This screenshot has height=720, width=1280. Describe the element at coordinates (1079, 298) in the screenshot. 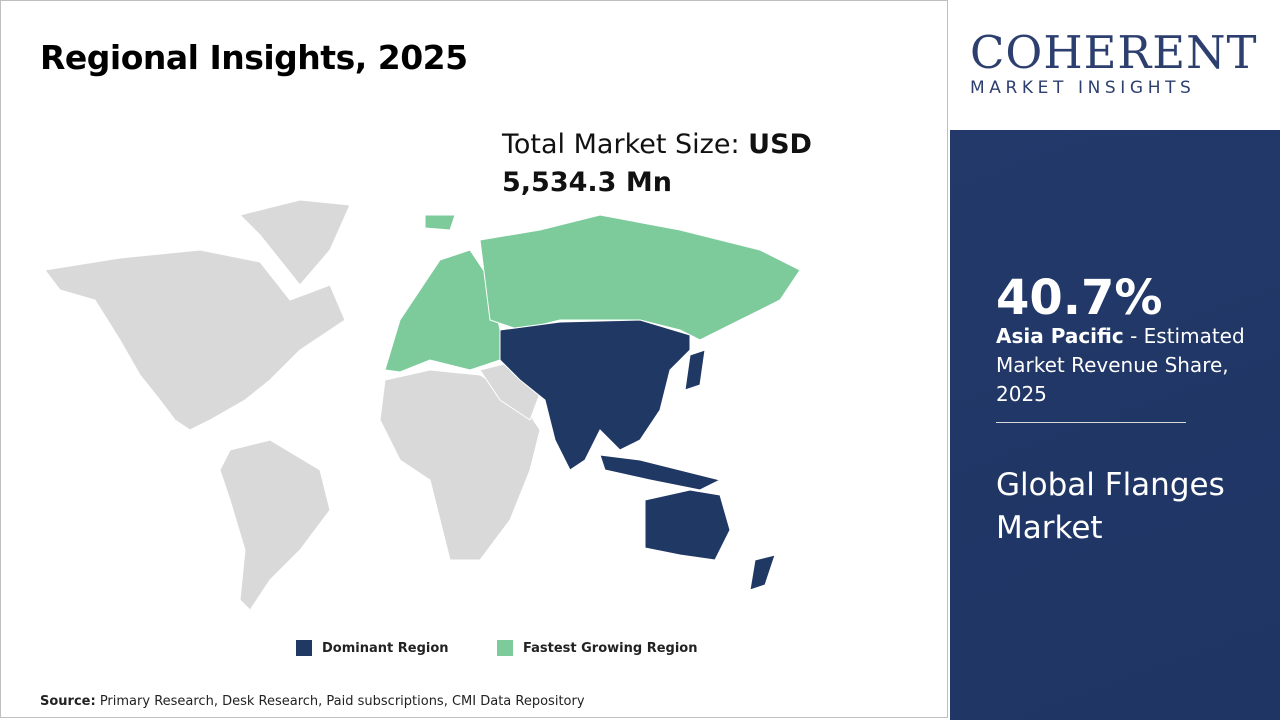

I see `share-value: 40.7%` at that location.